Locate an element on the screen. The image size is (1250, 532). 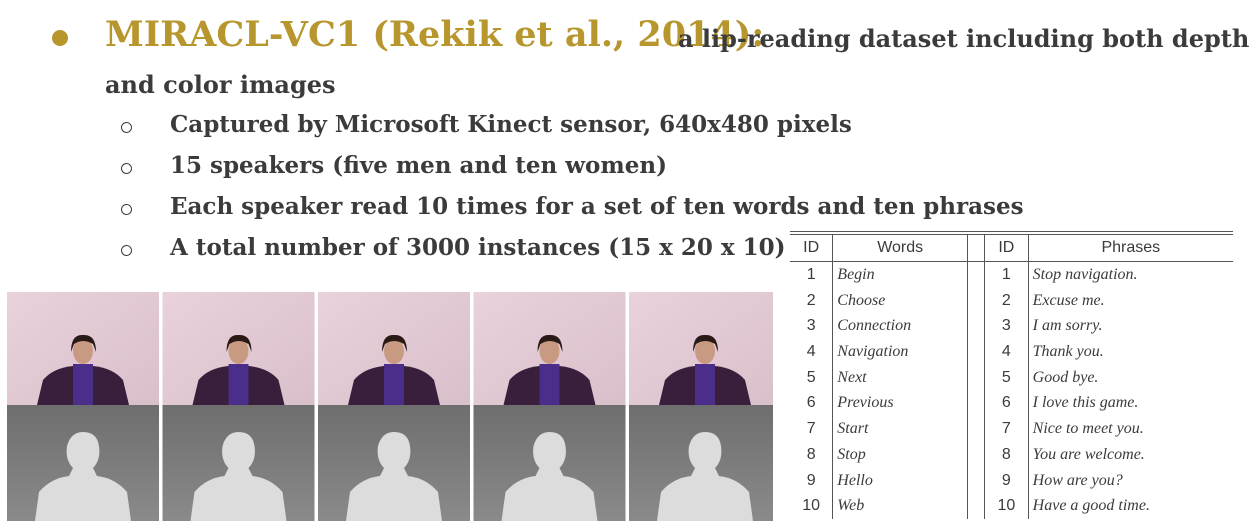
text-cell: Good bye. is located at coordinates (1065, 377).